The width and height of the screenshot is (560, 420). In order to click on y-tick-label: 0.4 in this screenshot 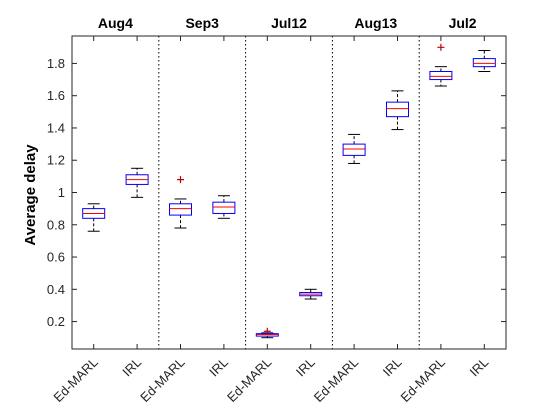, I will do `click(56, 289)`.